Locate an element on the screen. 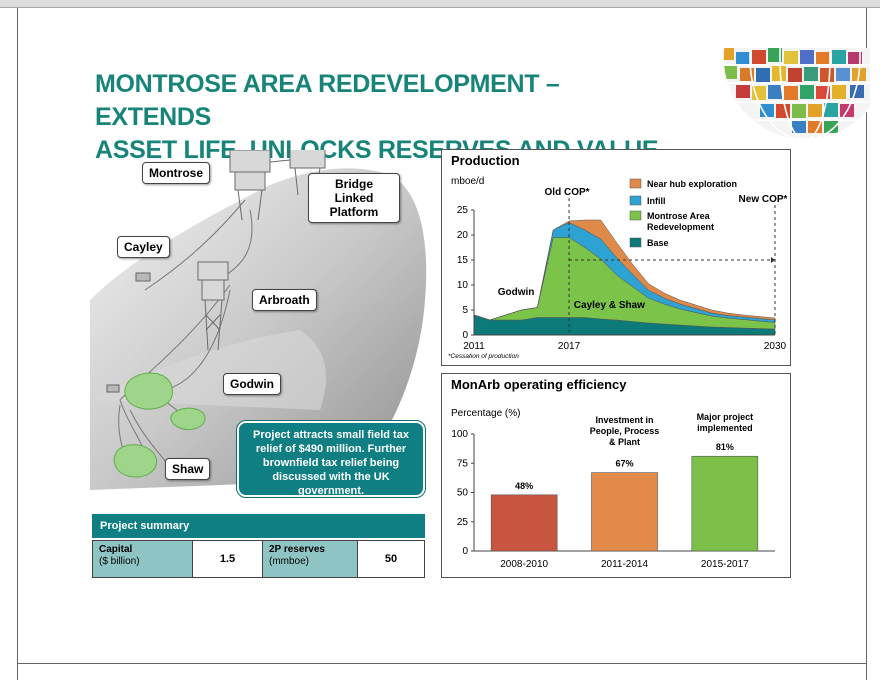 The width and height of the screenshot is (880, 680). x-tick-label: 2017 is located at coordinates (569, 346).